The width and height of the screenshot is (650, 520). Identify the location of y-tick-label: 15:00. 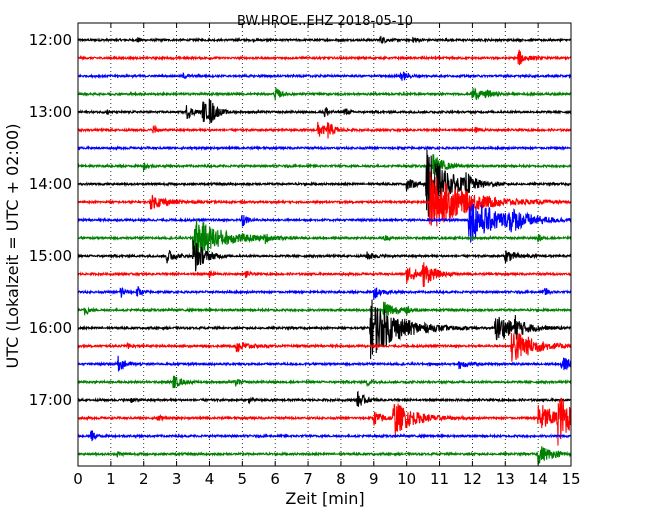
(50, 256).